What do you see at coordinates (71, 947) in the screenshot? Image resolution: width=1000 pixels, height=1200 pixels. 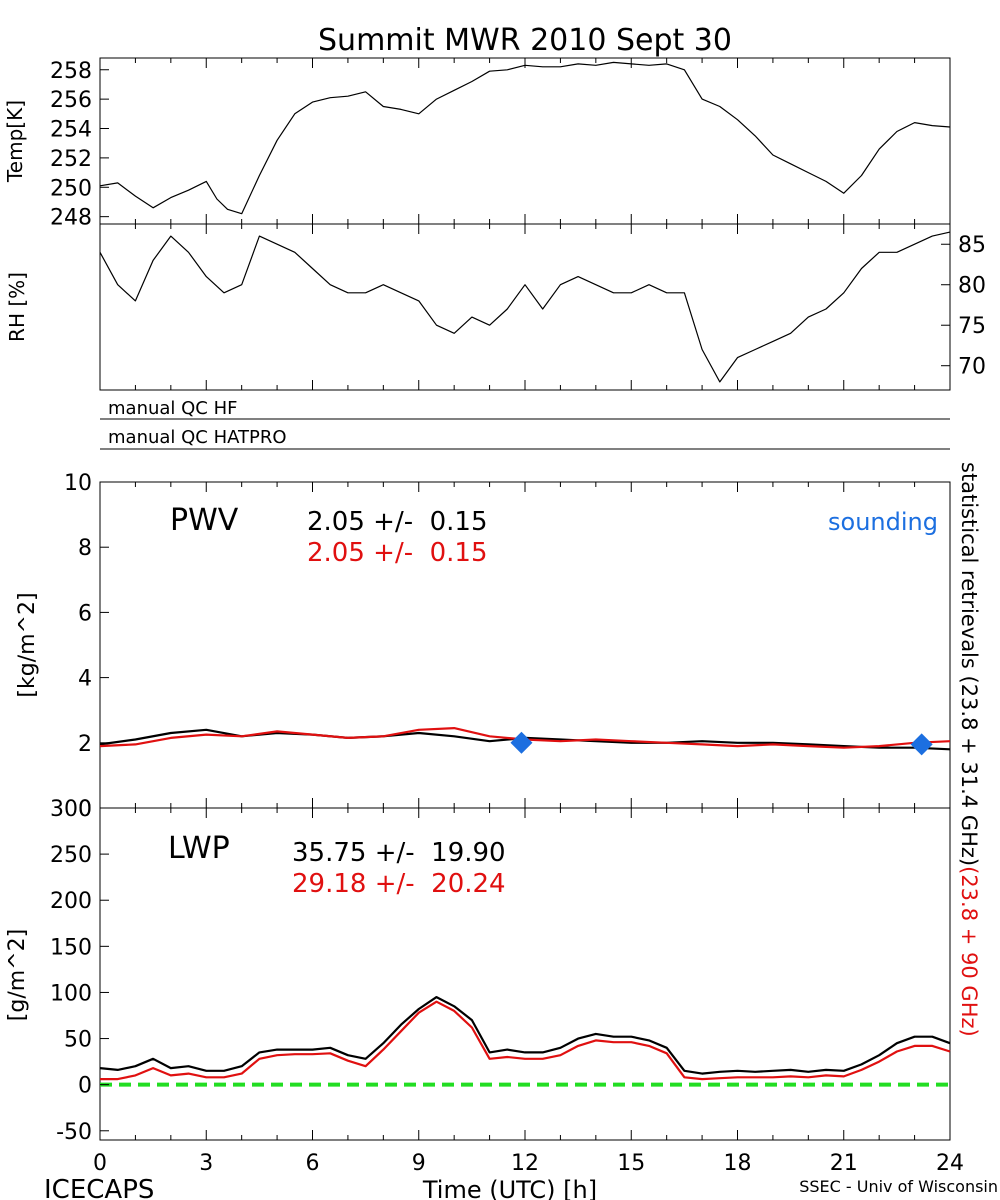 I see `lwp-ytick-label: 150` at bounding box center [71, 947].